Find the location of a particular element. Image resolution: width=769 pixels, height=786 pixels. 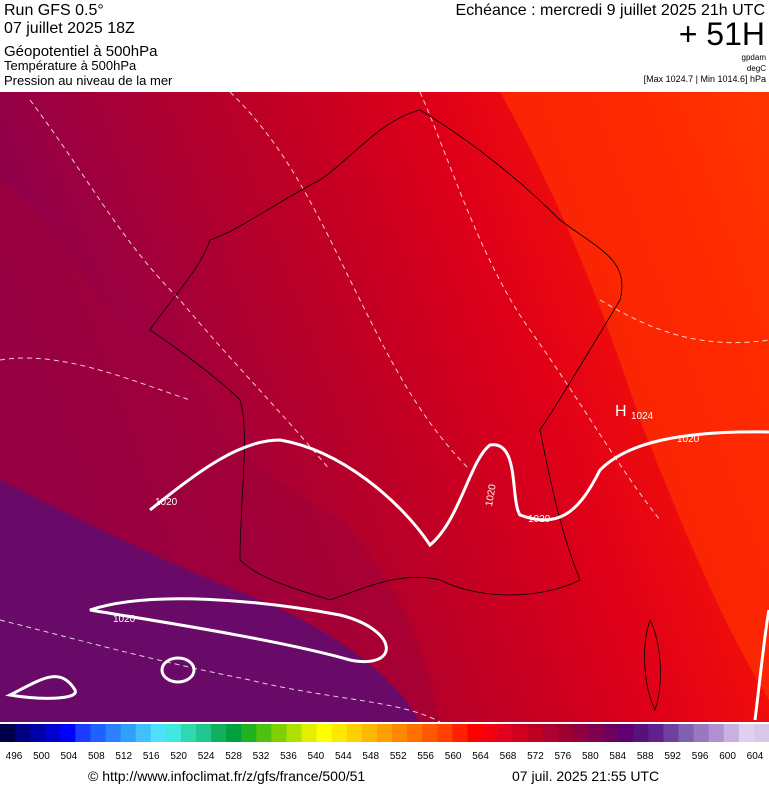

legend-label: 508 is located at coordinates (96, 756).